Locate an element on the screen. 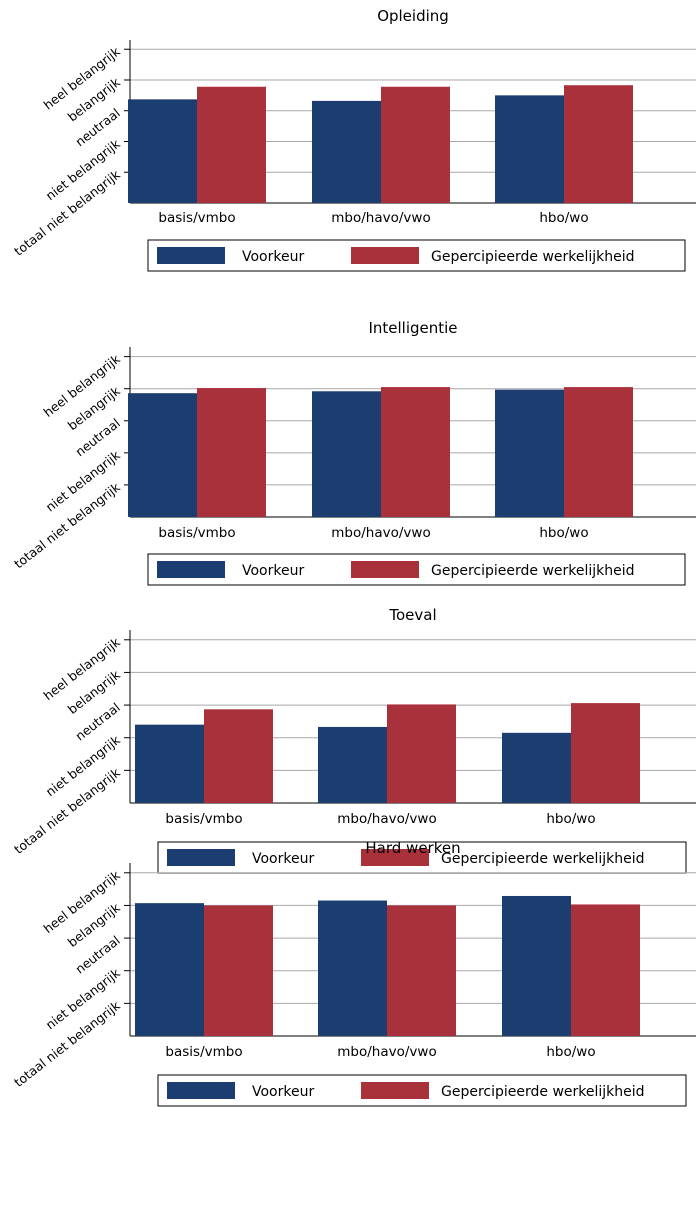 The width and height of the screenshot is (696, 1205). chart-title: Hard werken is located at coordinates (412, 848).